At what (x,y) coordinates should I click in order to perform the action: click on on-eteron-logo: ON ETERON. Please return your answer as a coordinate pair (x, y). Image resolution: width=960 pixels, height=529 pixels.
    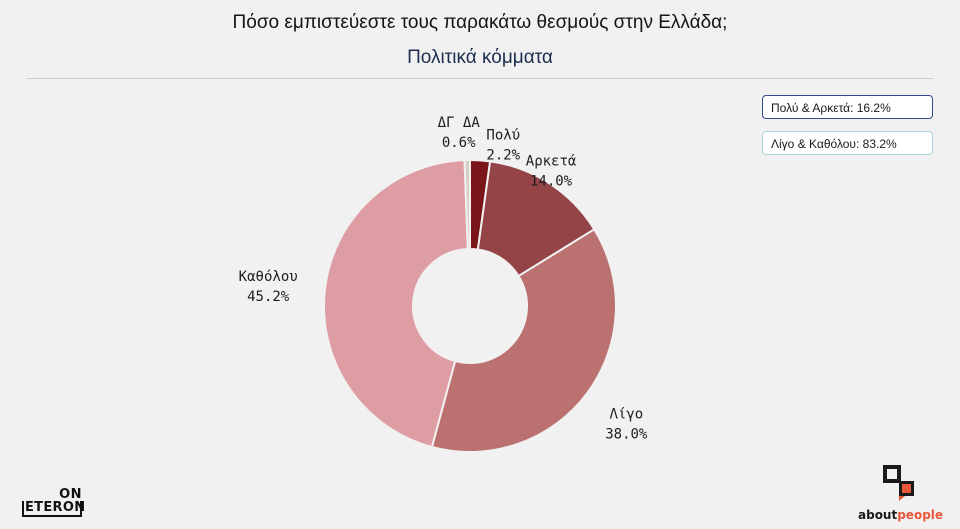
    Looking at the image, I should click on (53, 502).